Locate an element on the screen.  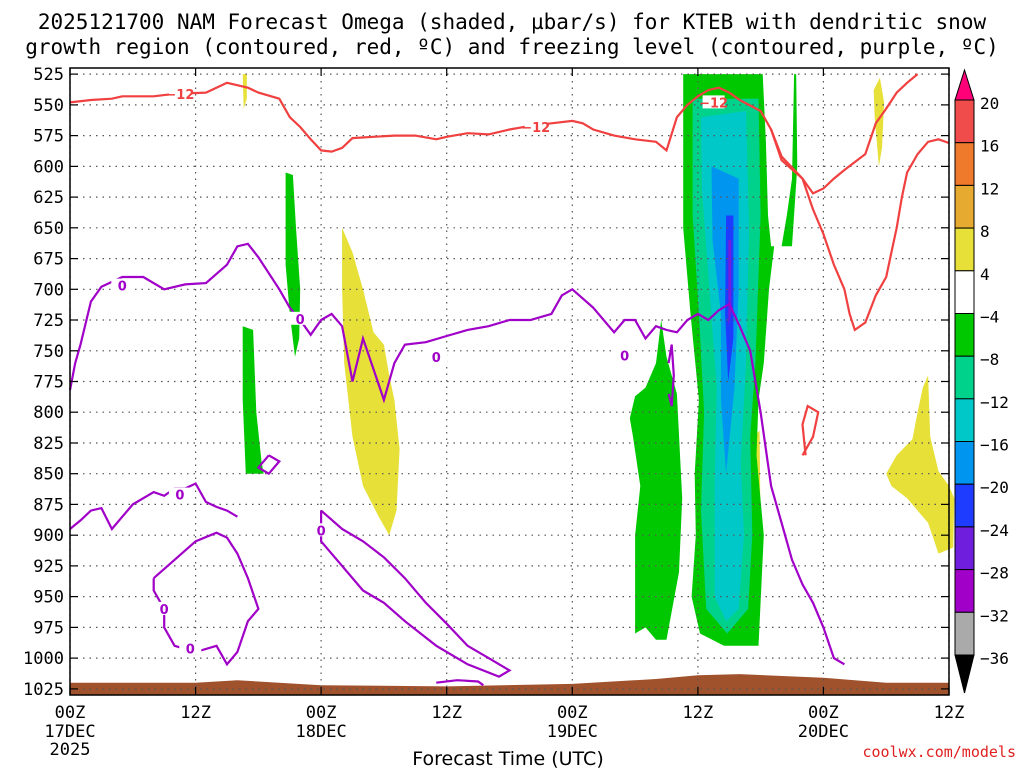
x-tick-year: 2025 is located at coordinates (70, 750).